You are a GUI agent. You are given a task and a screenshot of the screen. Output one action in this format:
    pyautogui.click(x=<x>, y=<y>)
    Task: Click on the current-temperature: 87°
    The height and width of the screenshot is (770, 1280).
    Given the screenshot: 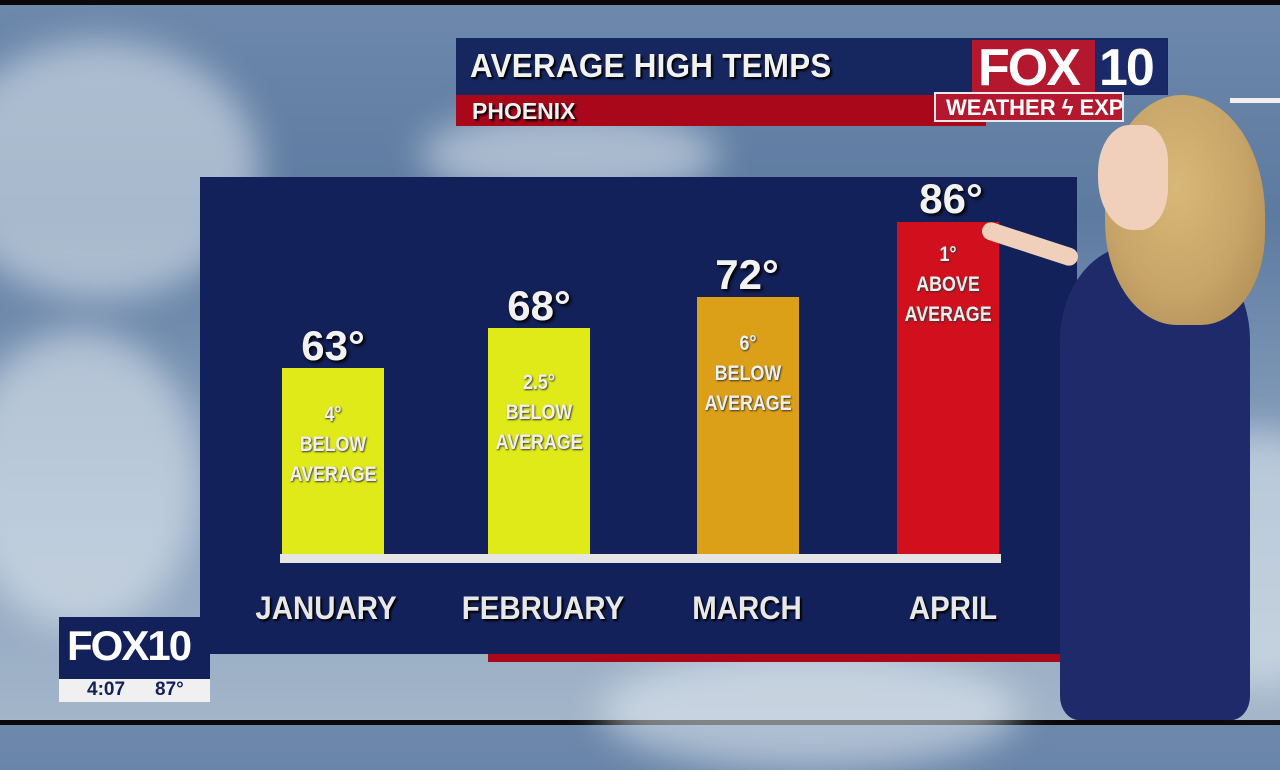 What is the action you would take?
    pyautogui.click(x=169, y=689)
    